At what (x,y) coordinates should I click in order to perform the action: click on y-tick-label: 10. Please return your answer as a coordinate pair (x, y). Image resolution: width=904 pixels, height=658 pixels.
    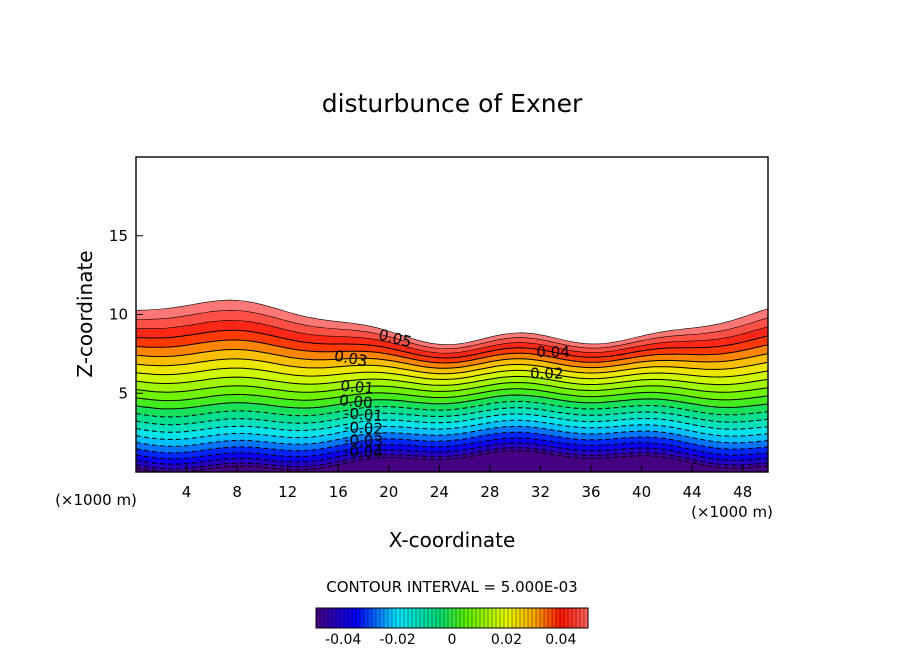
    Looking at the image, I should click on (118, 315).